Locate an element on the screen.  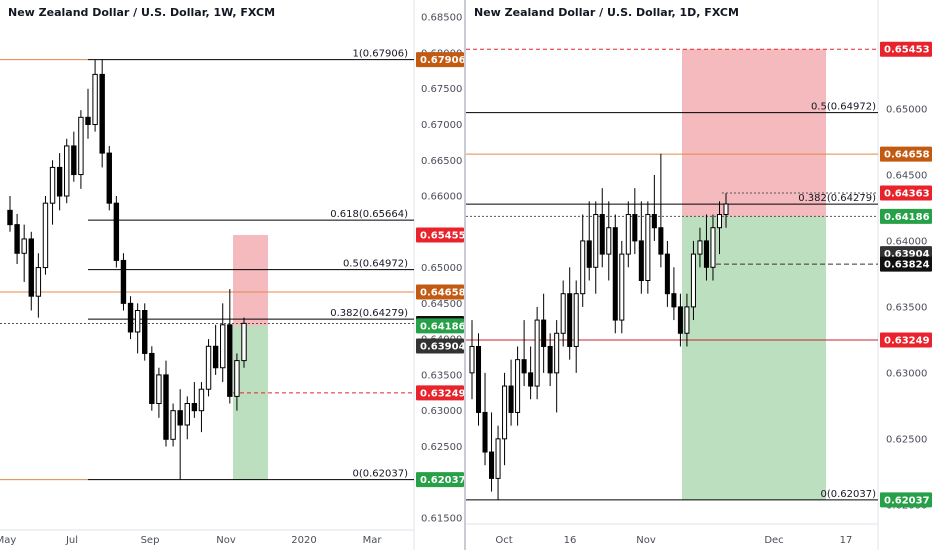
x-axis-tick-label: Sep is located at coordinates (150, 540).